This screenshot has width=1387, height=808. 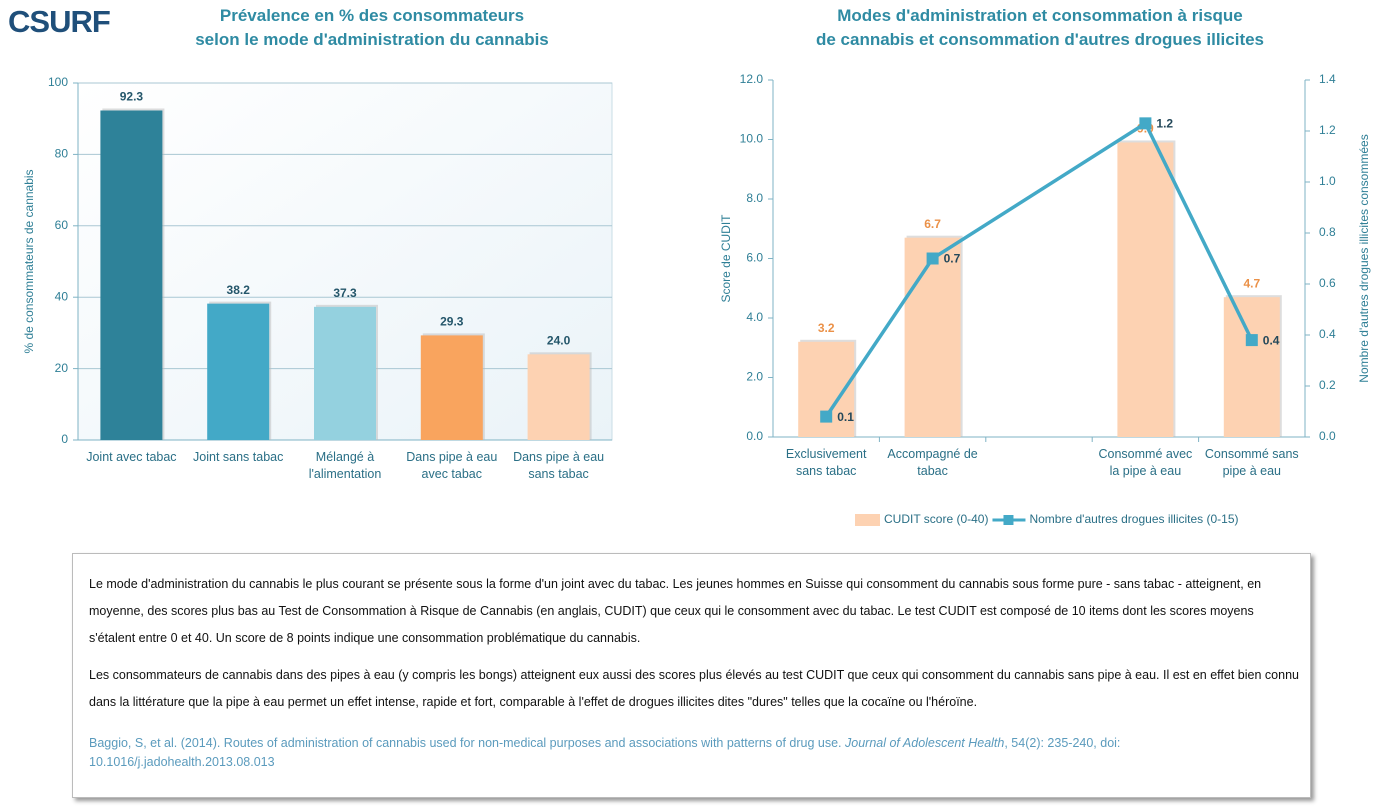 What do you see at coordinates (1164, 124) in the screenshot?
I see `value-label: 1.2` at bounding box center [1164, 124].